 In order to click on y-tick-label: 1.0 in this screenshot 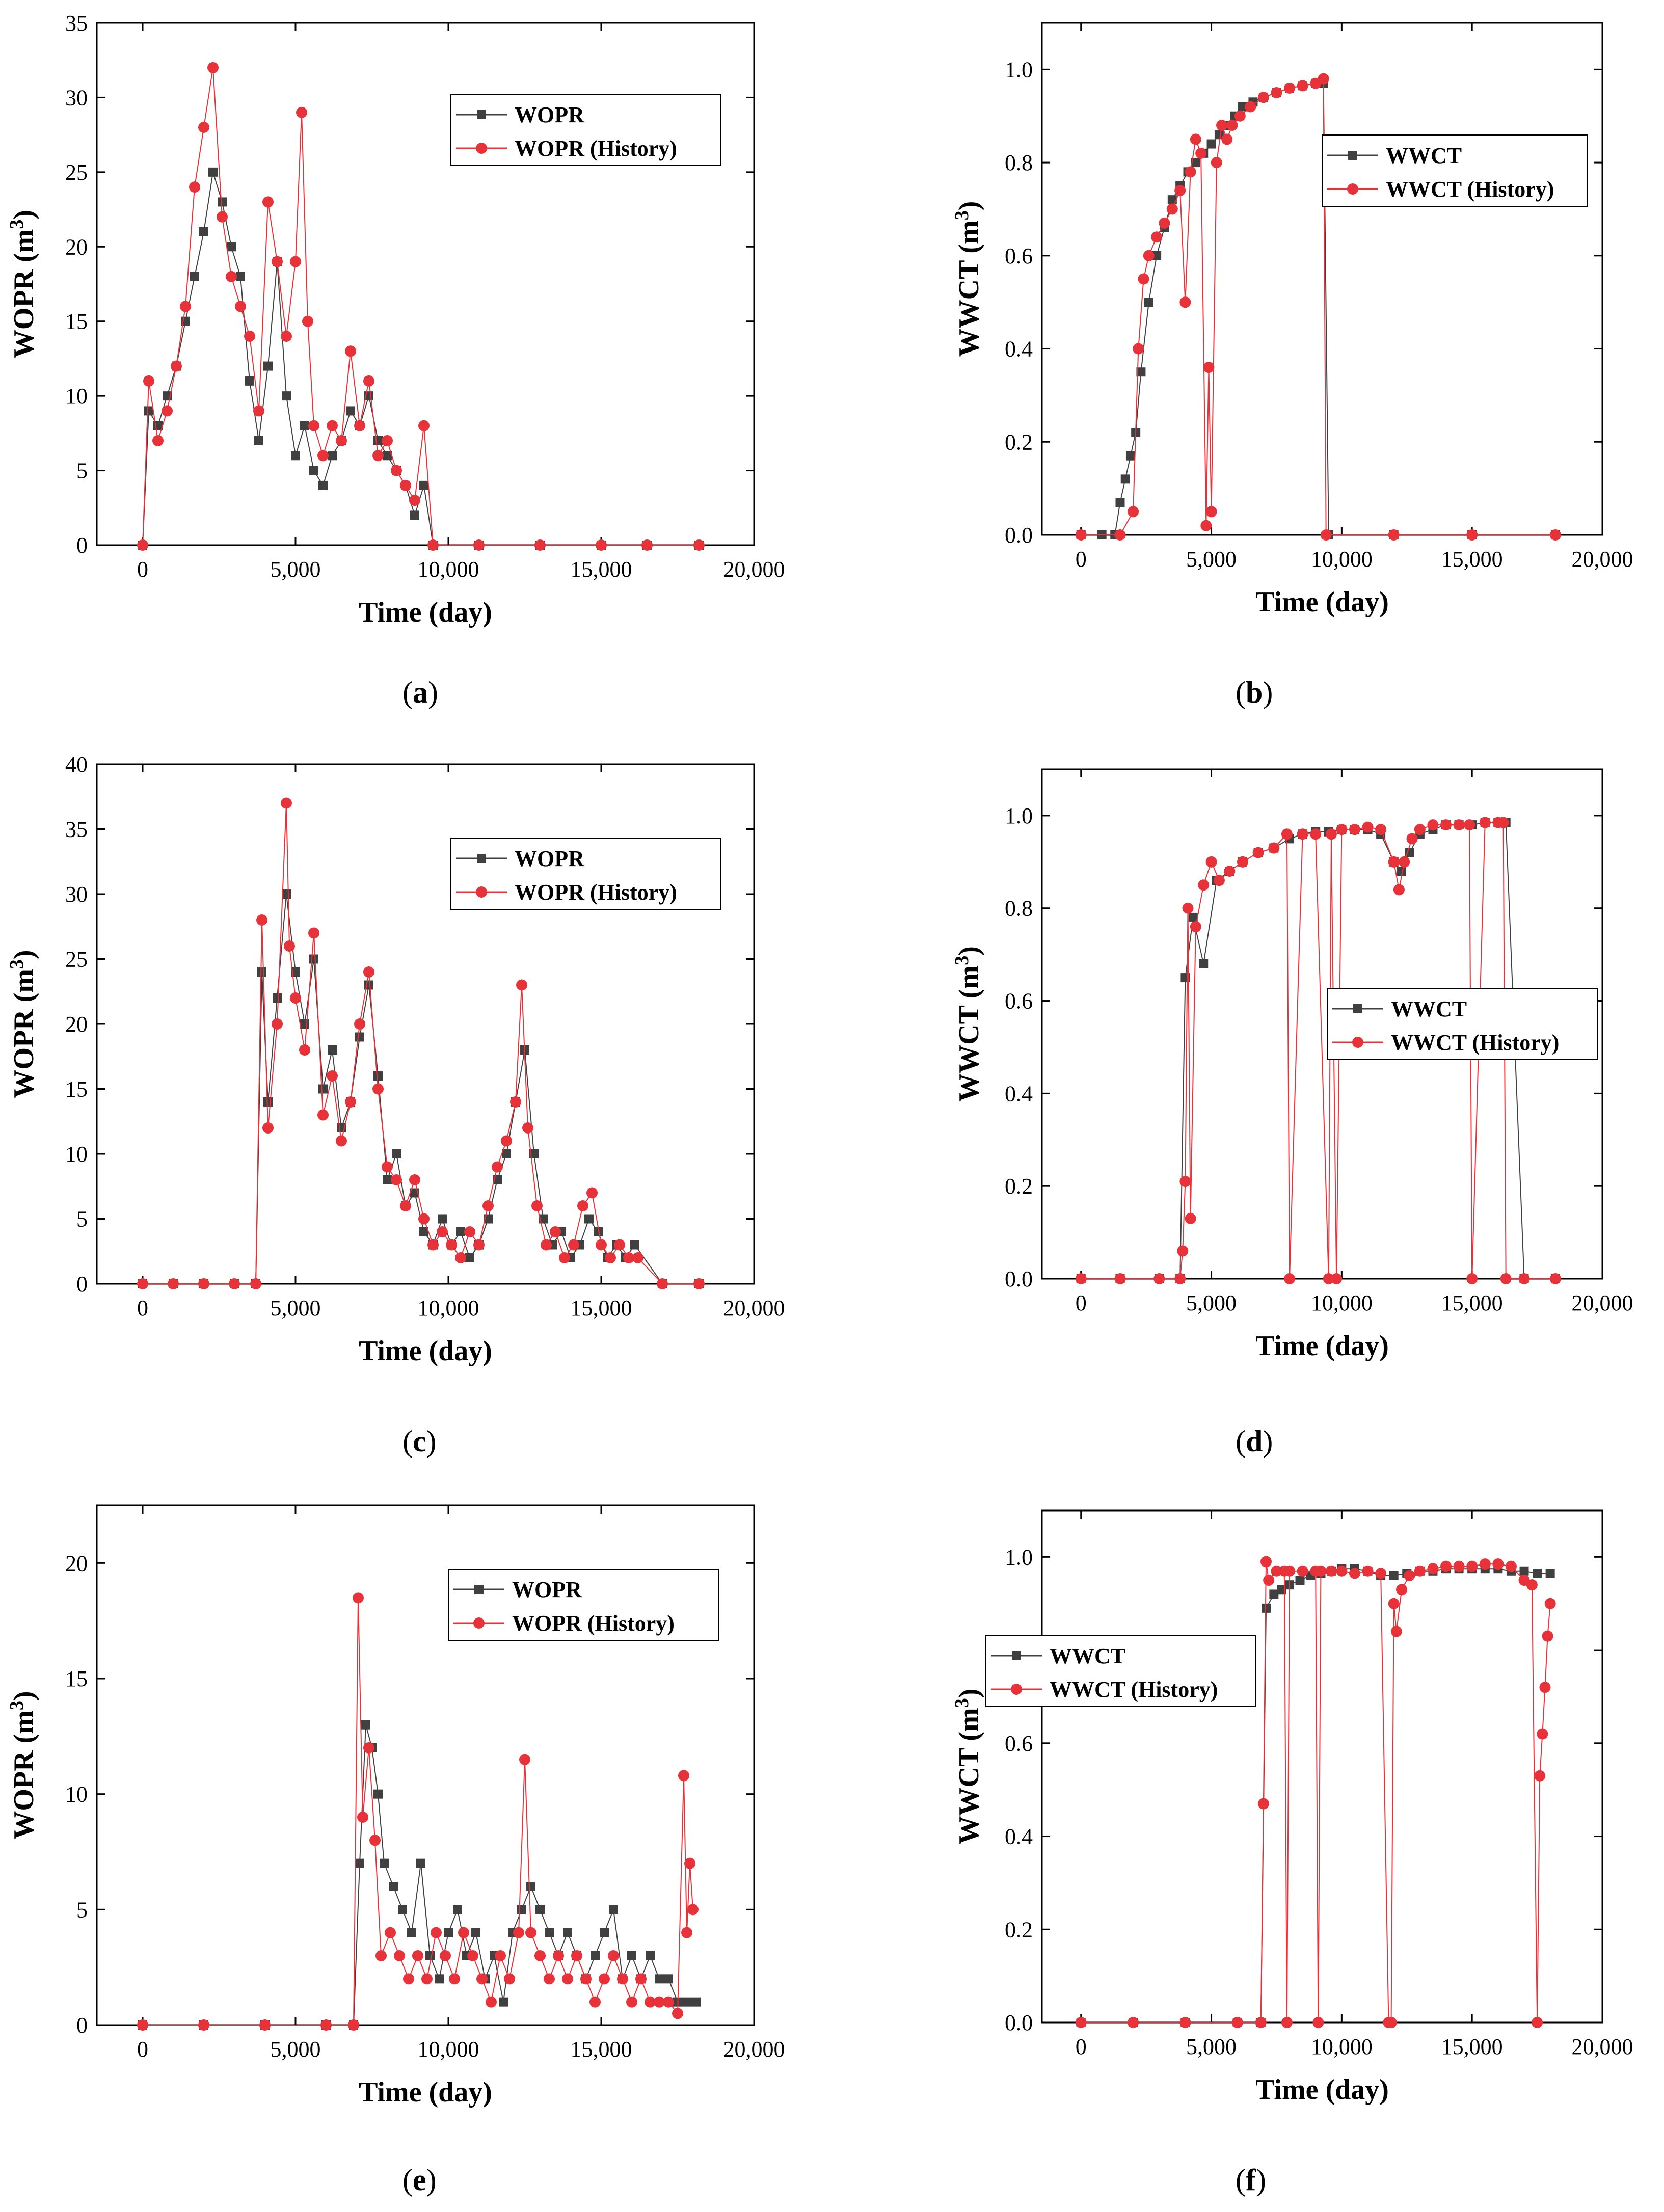, I will do `click(1019, 815)`.